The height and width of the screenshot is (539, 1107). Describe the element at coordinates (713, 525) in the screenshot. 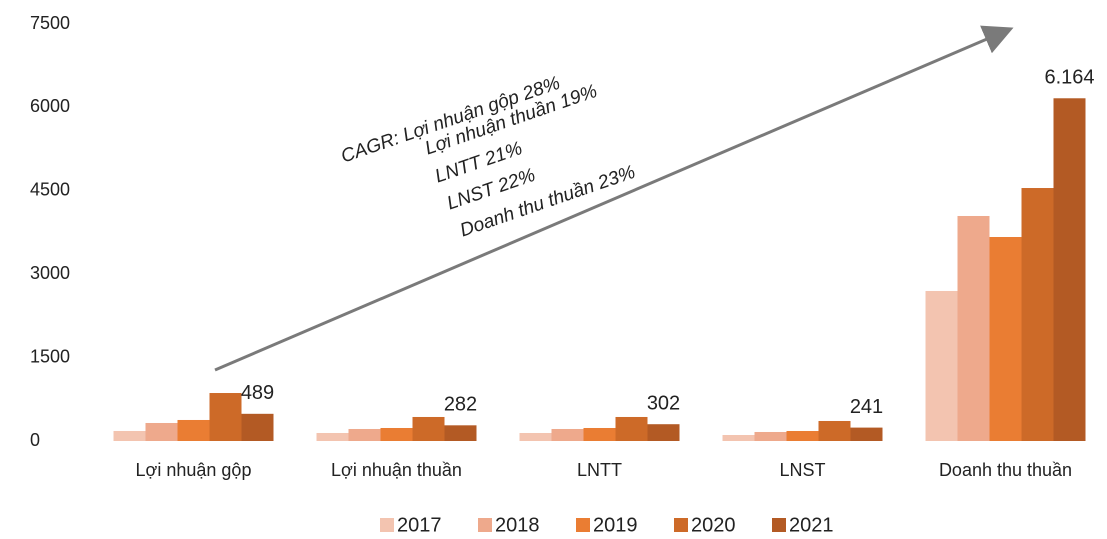

I see `legend-label: 2020` at that location.